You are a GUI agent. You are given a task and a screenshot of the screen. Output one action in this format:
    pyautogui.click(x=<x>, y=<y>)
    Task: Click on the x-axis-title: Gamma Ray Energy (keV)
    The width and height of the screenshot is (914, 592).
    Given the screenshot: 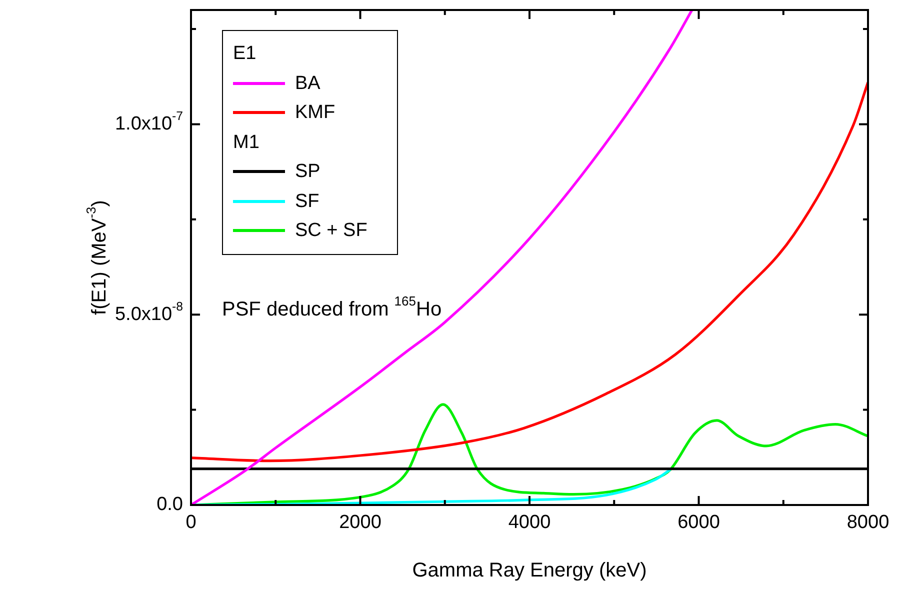 What is the action you would take?
    pyautogui.click(x=529, y=571)
    